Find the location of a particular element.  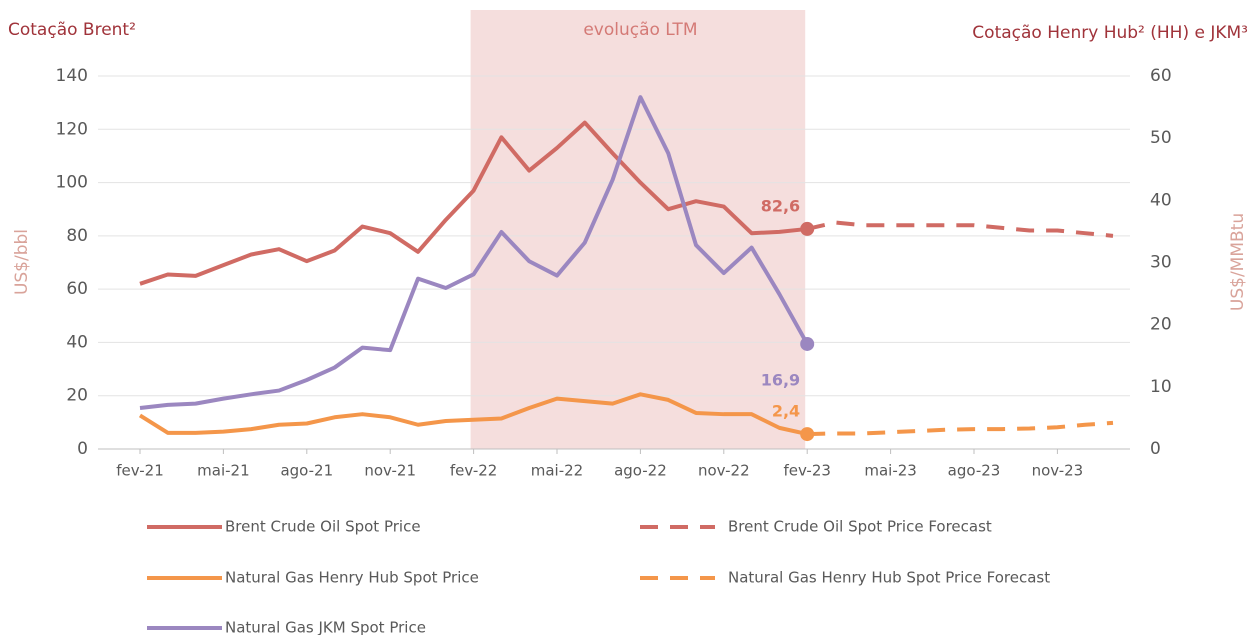

x-tick-label: mai-22 is located at coordinates (557, 471).